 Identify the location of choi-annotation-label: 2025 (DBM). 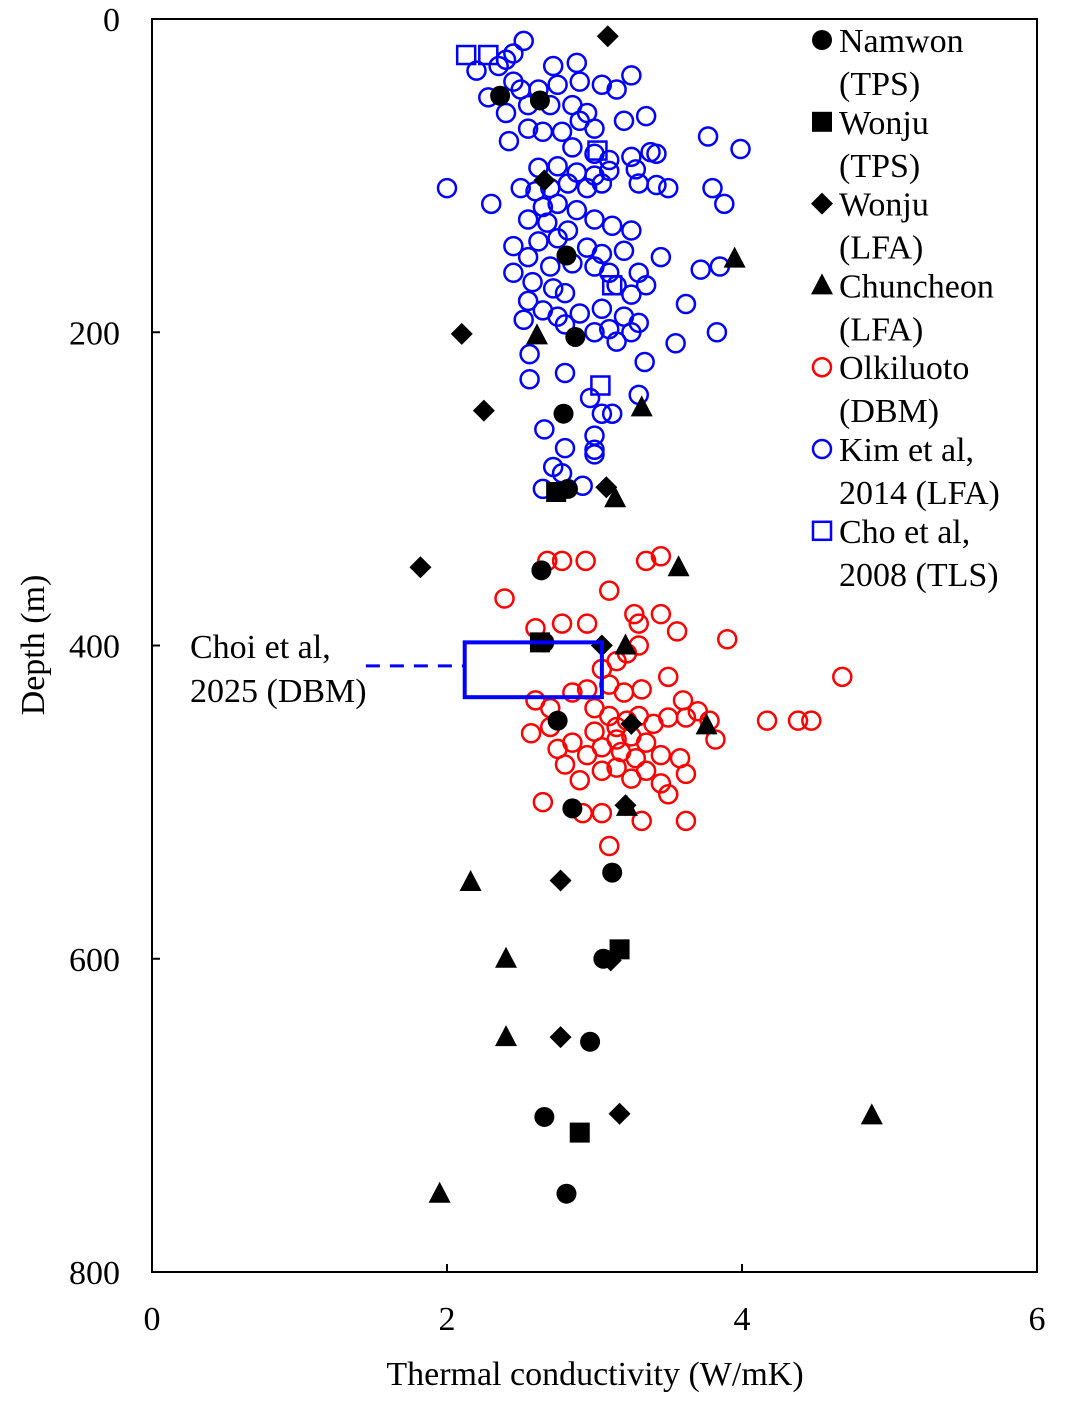
(278, 691).